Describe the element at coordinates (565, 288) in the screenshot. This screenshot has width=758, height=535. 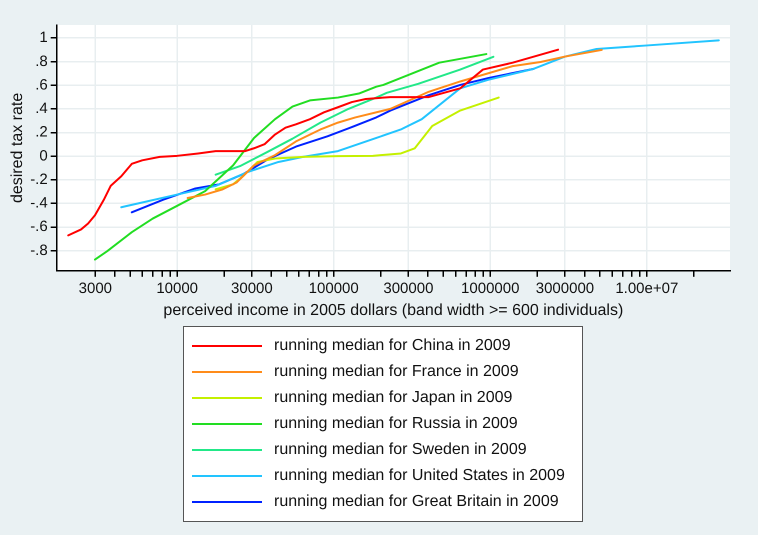
I see `x-tick-label: 3000000` at that location.